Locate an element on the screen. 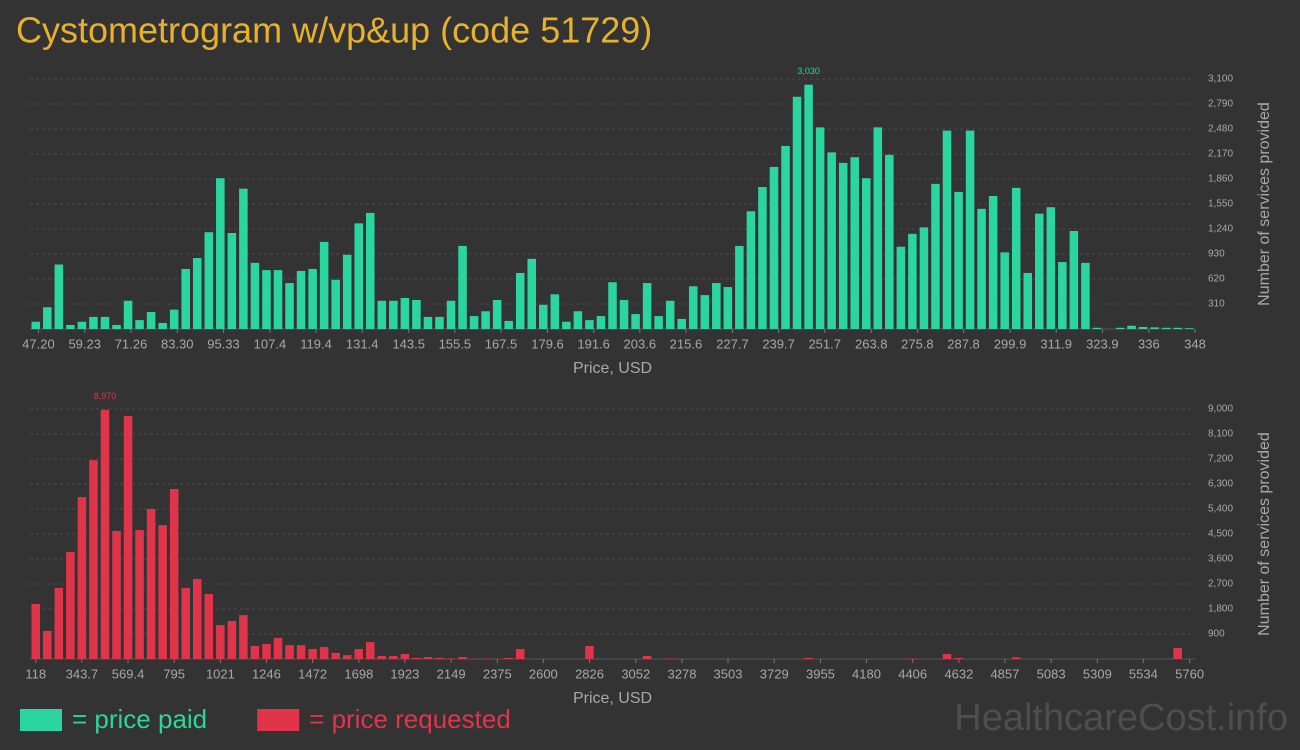 The image size is (1300, 750). y-tick-label: 310 is located at coordinates (1216, 304).